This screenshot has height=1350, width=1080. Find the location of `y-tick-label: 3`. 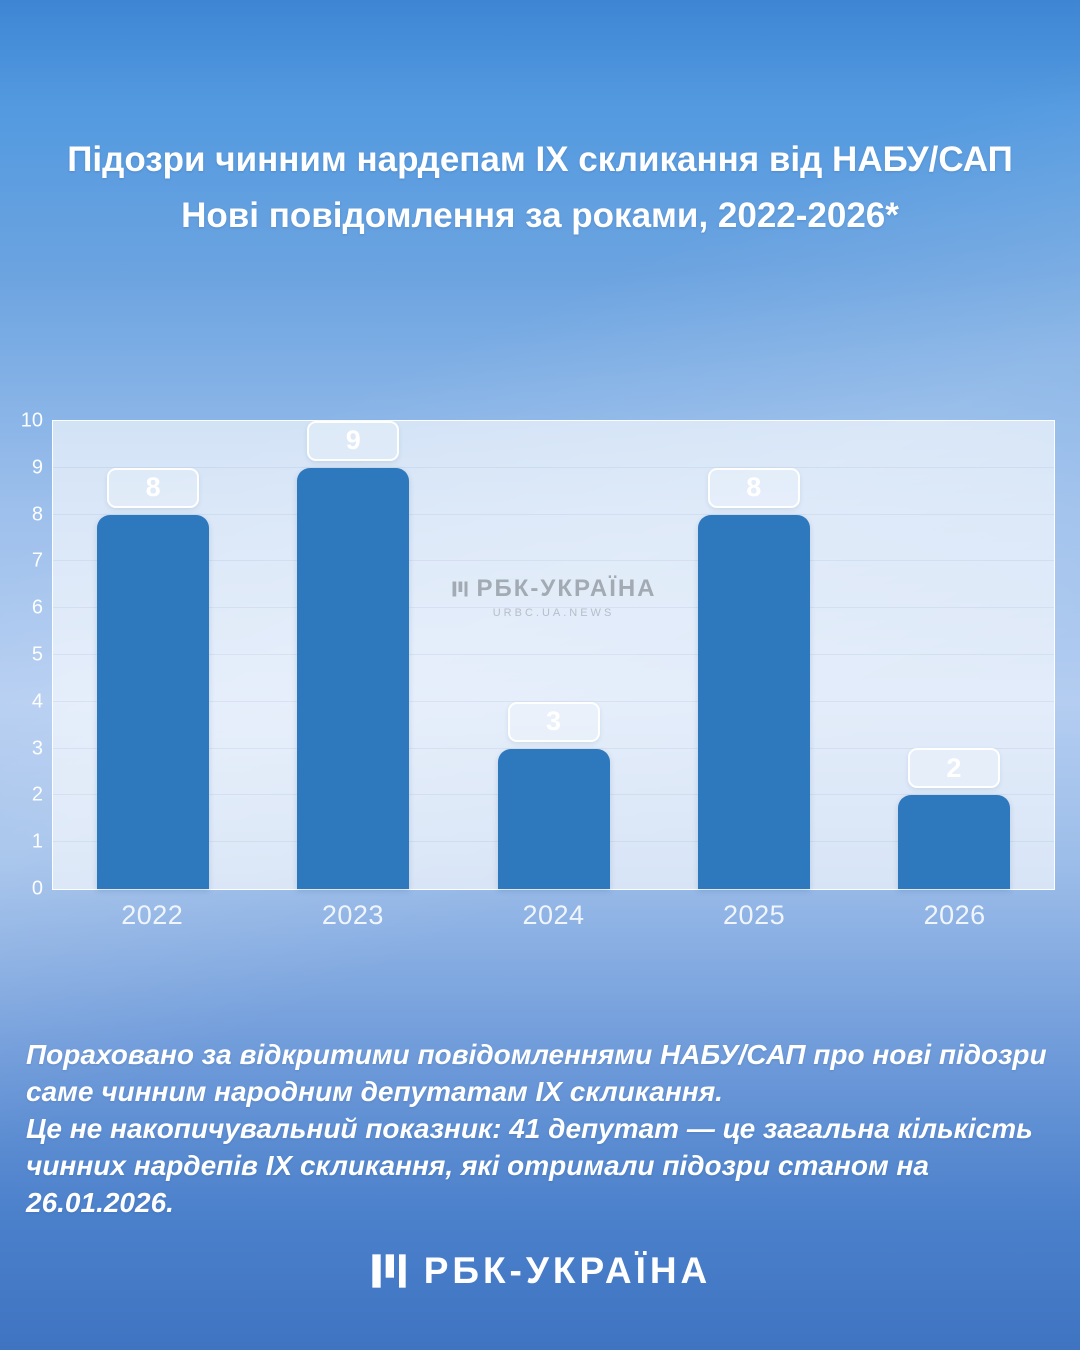

y-tick-label: 3 is located at coordinates (37, 748).